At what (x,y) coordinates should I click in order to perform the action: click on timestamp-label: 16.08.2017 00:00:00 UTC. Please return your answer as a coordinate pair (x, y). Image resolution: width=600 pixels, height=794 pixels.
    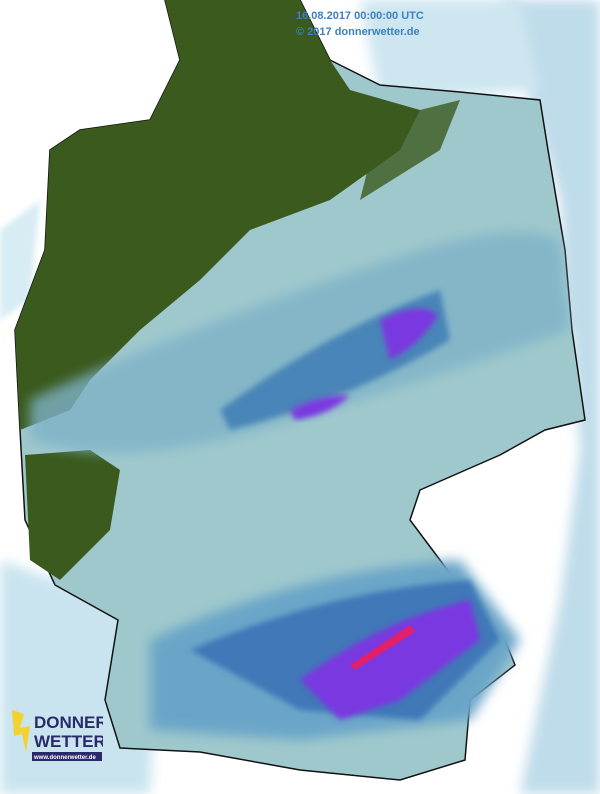
    Looking at the image, I should click on (360, 16).